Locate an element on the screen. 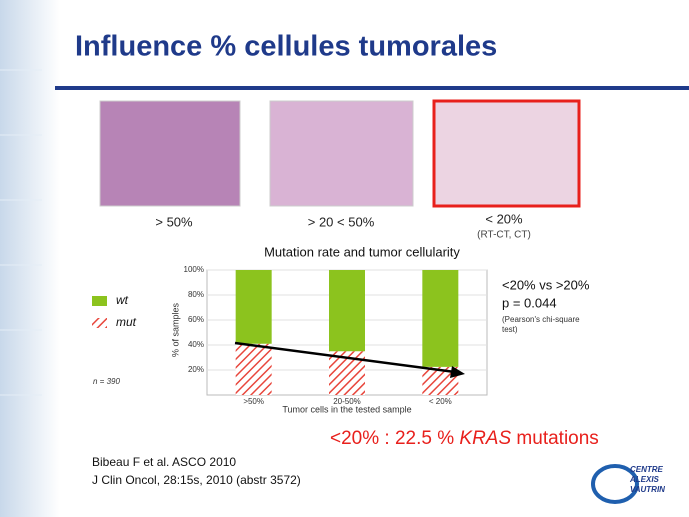  reference: Bibeau F et al. ASCO 2010 is located at coordinates (164, 462).